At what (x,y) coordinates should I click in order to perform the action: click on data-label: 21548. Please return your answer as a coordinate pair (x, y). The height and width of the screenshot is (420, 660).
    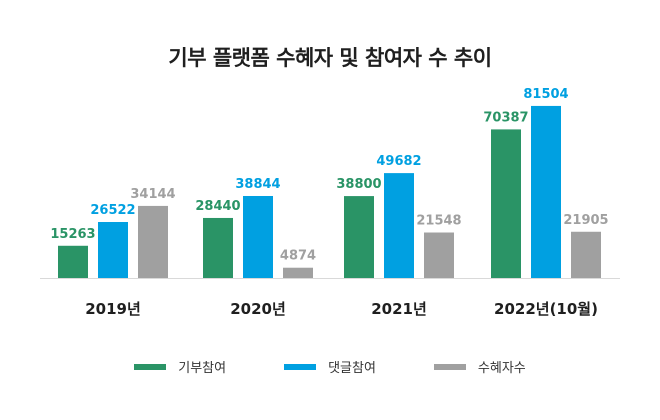
    Looking at the image, I should click on (438, 221).